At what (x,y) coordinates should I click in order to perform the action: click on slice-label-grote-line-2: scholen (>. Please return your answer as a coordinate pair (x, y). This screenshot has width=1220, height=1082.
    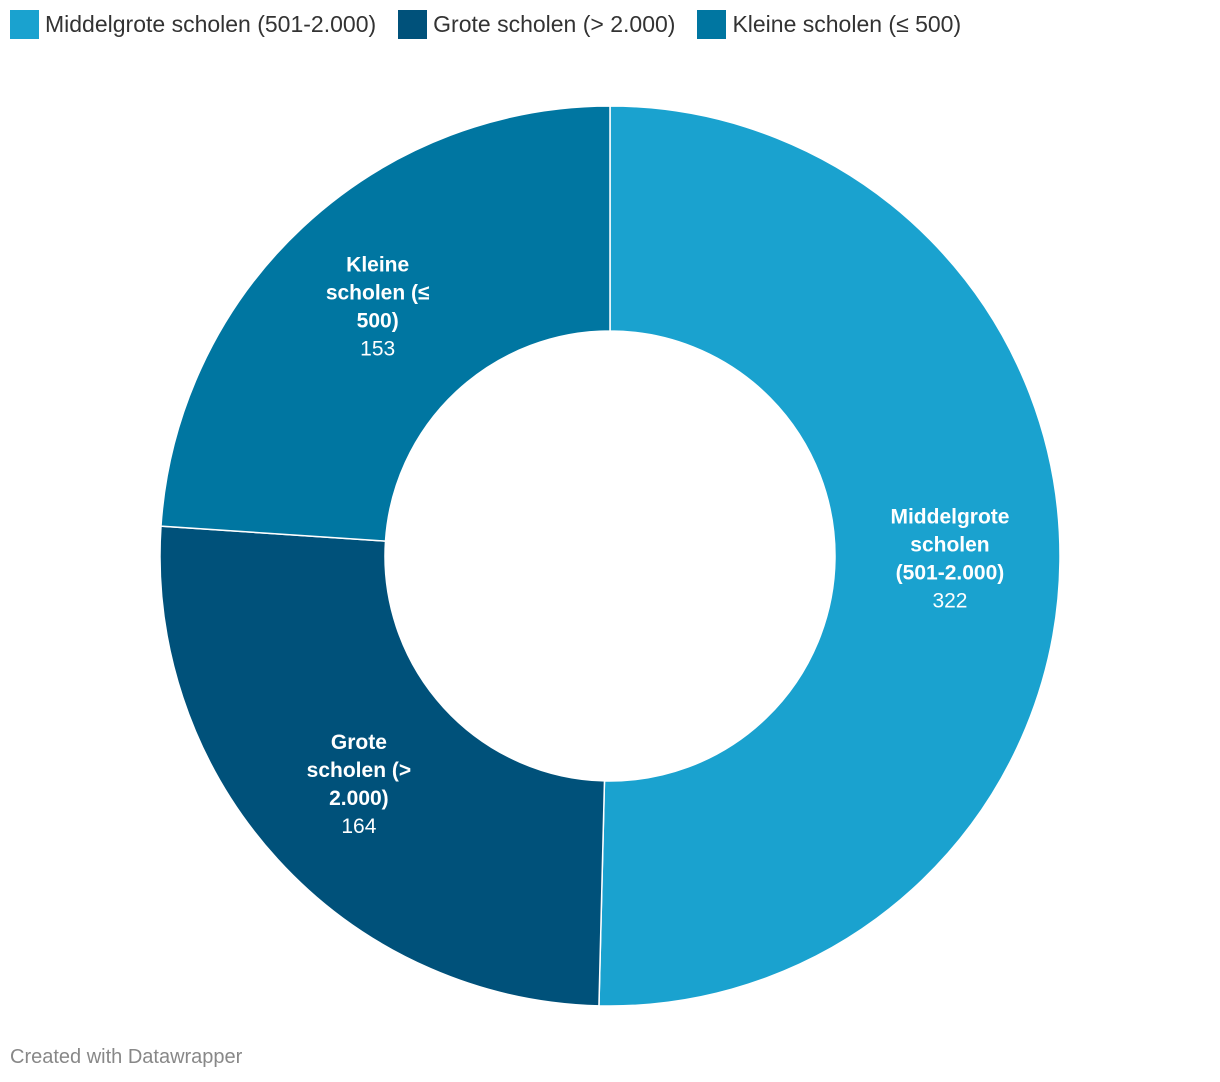
    Looking at the image, I should click on (359, 770).